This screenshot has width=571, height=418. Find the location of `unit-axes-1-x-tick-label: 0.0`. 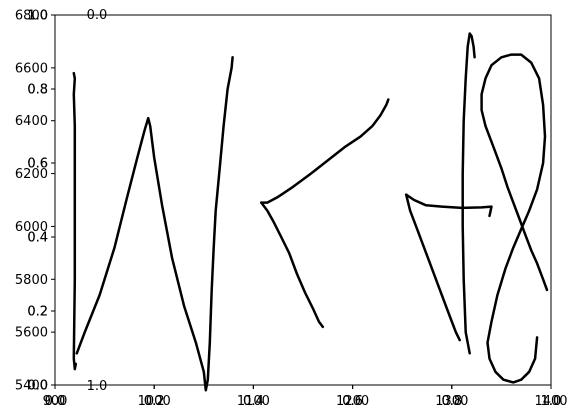

unit-axes-1-x-tick-label: 0.0 is located at coordinates (55, 401).